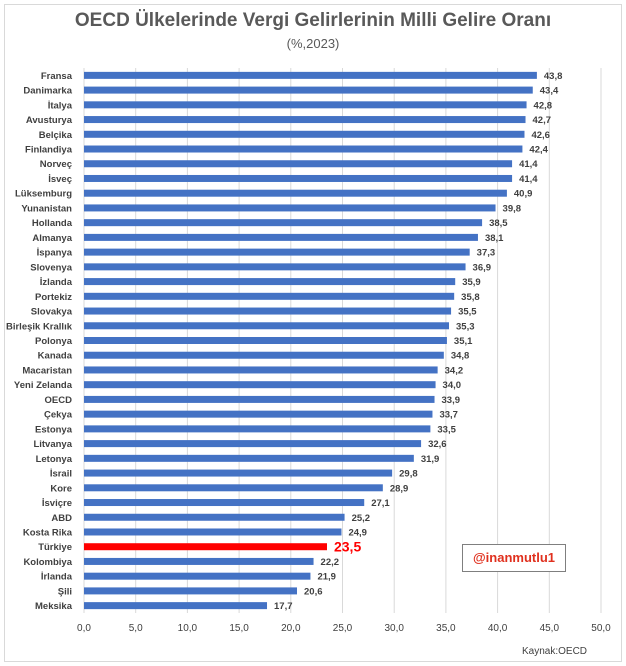 This screenshot has height=666, width=626. I want to click on value-label: 29,8, so click(408, 474).